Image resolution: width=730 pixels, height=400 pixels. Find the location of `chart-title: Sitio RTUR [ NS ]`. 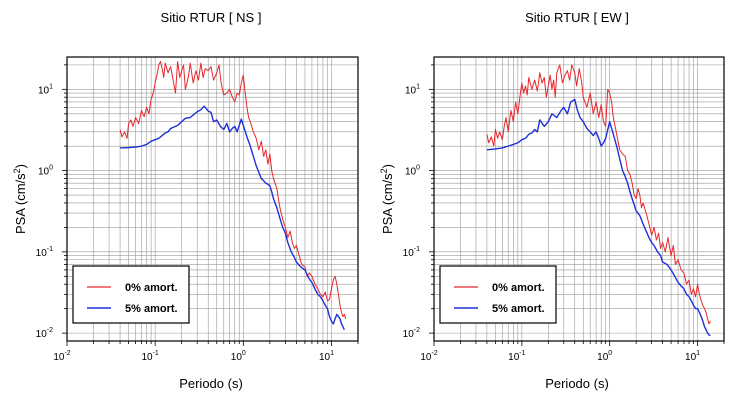

chart-title: Sitio RTUR [ NS ] is located at coordinates (211, 17).